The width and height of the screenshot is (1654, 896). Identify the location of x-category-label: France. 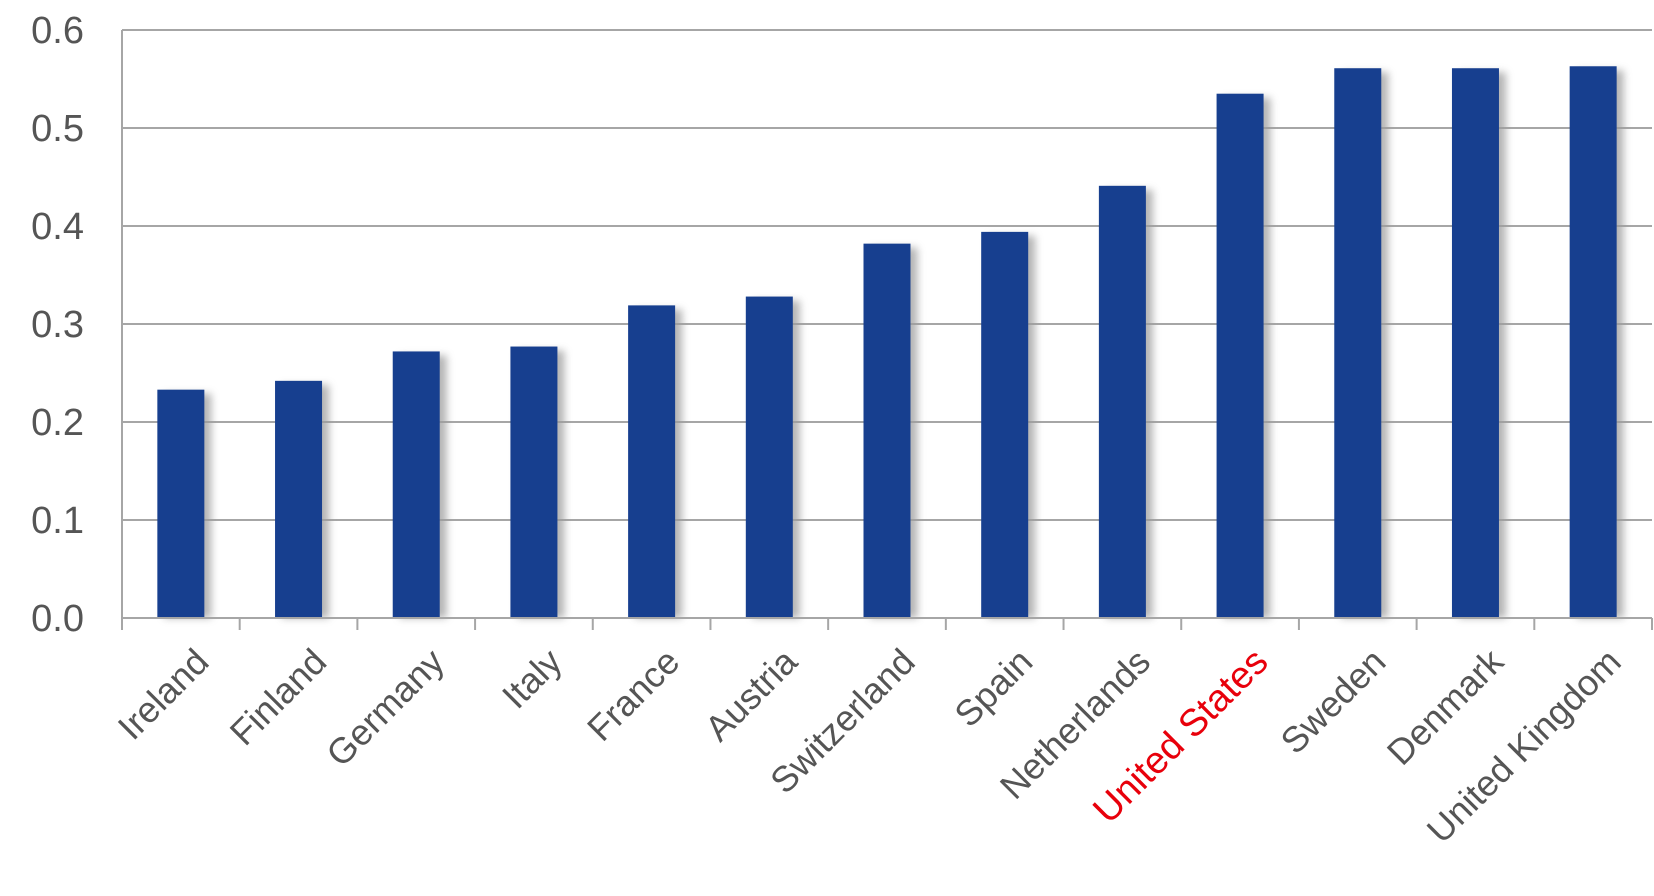
(633, 695).